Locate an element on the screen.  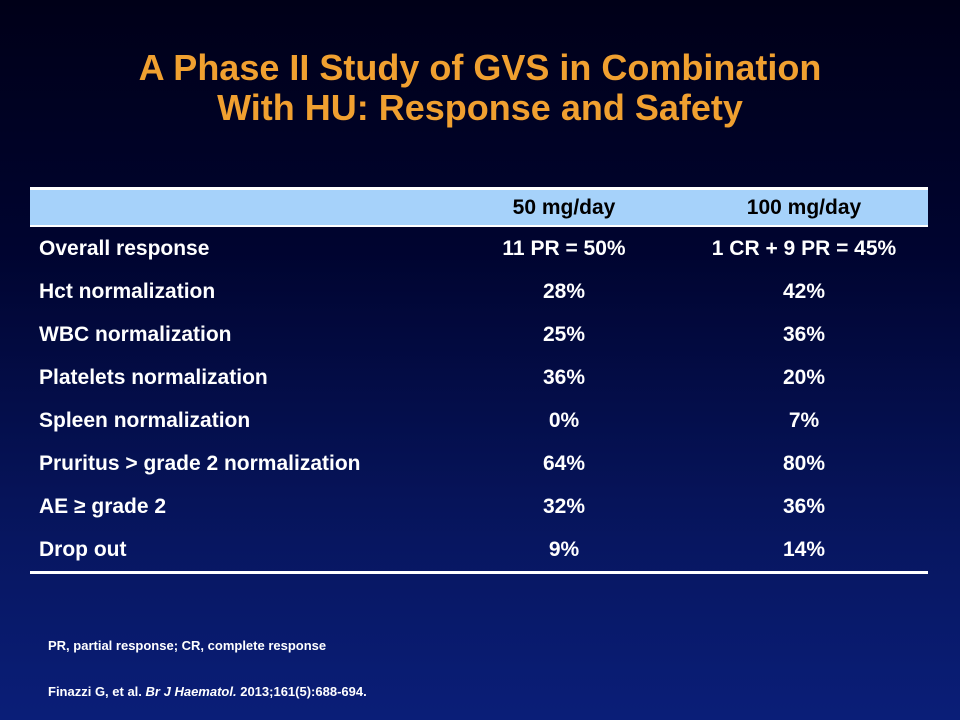
header-cell-50mg: 50 mg/day is located at coordinates (564, 207).